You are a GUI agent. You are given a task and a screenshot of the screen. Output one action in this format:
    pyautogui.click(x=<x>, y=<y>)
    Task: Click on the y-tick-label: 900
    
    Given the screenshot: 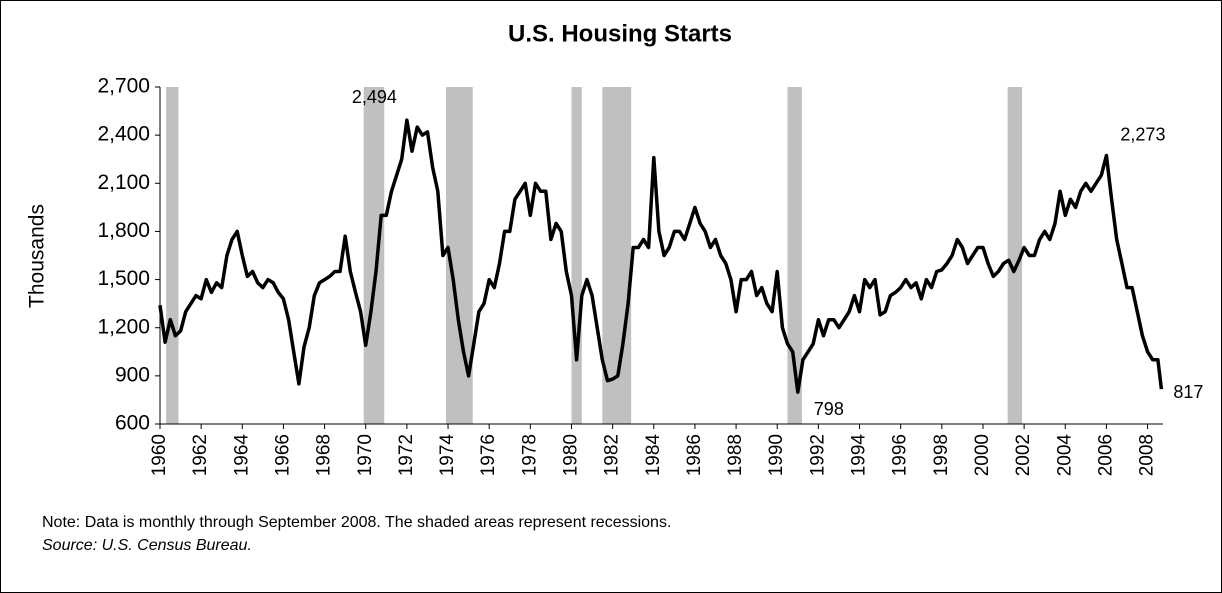 What is the action you would take?
    pyautogui.click(x=132, y=374)
    